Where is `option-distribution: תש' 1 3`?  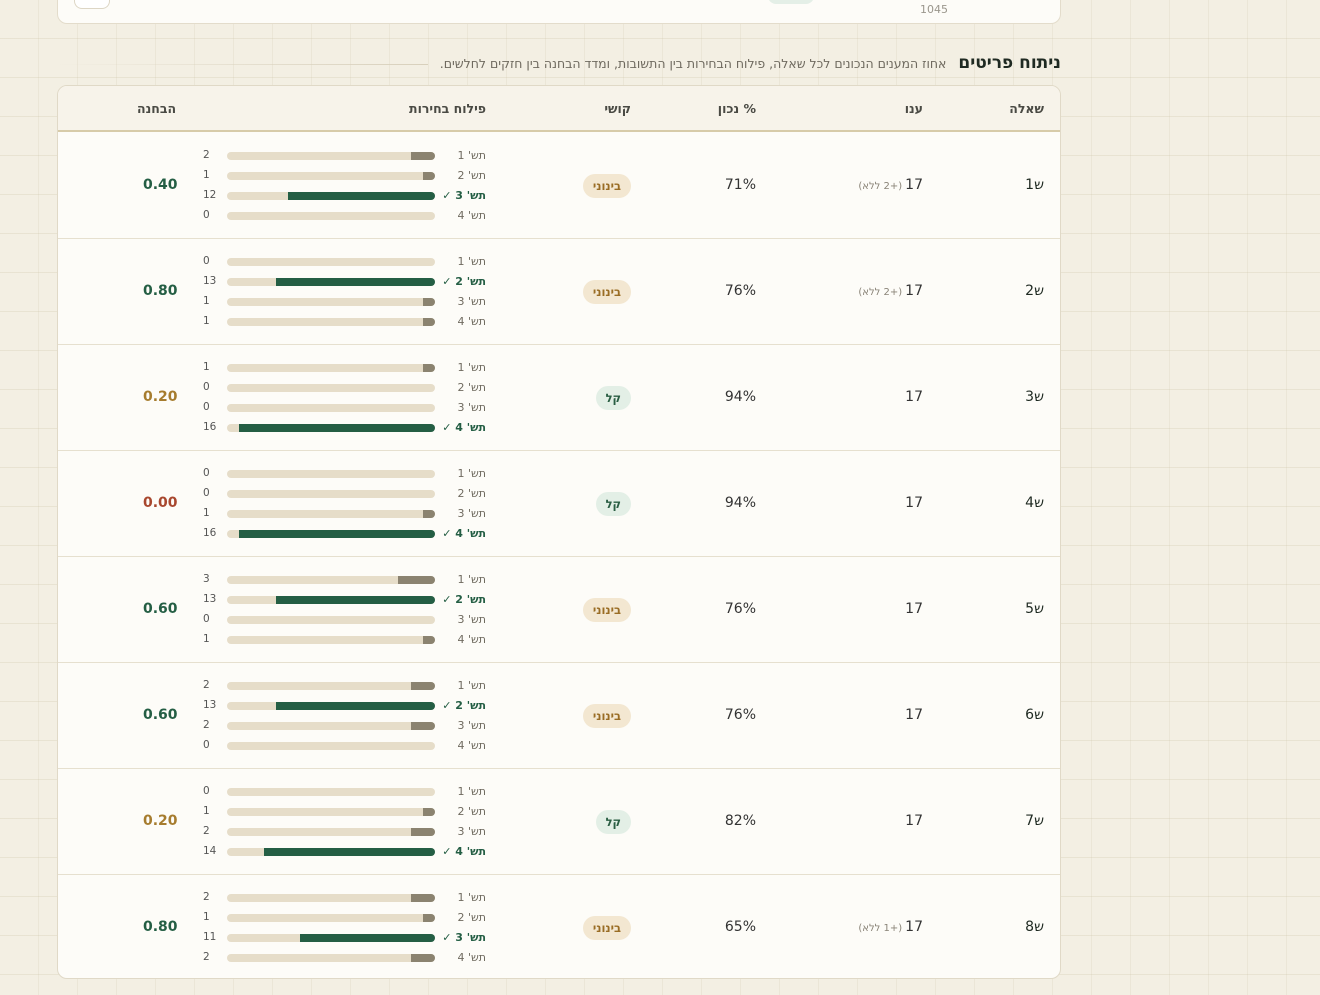
option-distribution: תש' 1 3 is located at coordinates (559, 580).